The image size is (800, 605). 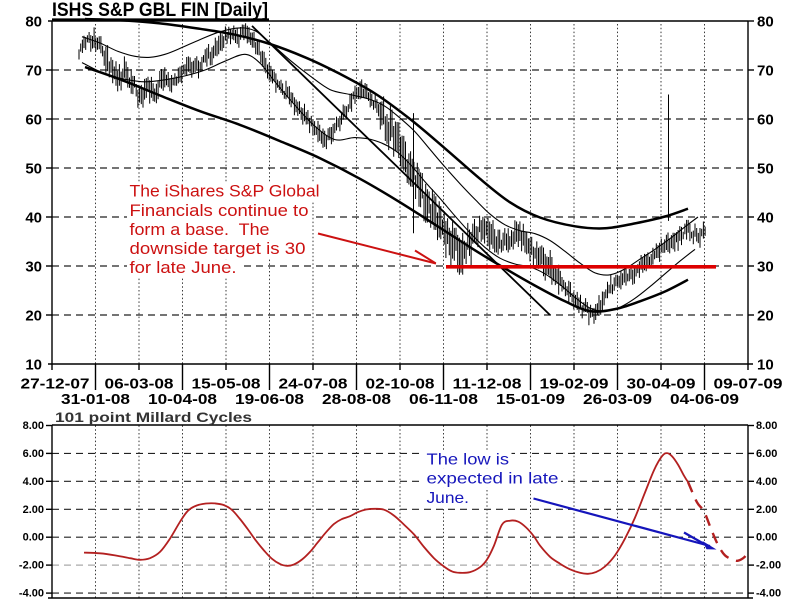 I want to click on svg-text: The low is, so click(x=468, y=460).